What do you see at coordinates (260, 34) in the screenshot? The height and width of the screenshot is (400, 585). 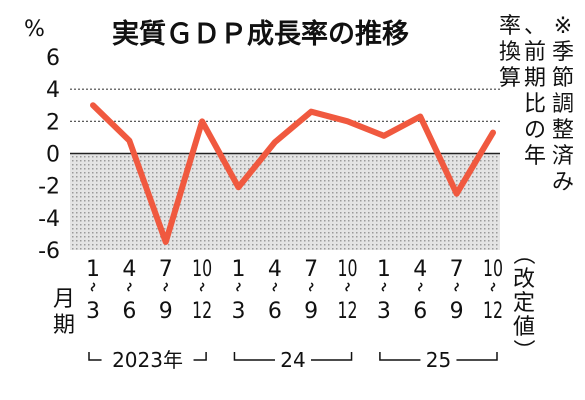 I see `chart-title: 実質ＧＤＰ成長率の推移` at bounding box center [260, 34].